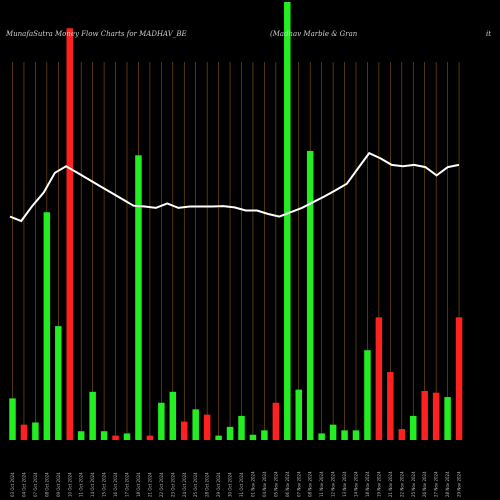 The height and width of the screenshot is (500, 500). What do you see at coordinates (333, 484) in the screenshot?
I see `x-tick-label: 12 Nov 2024` at bounding box center [333, 484].